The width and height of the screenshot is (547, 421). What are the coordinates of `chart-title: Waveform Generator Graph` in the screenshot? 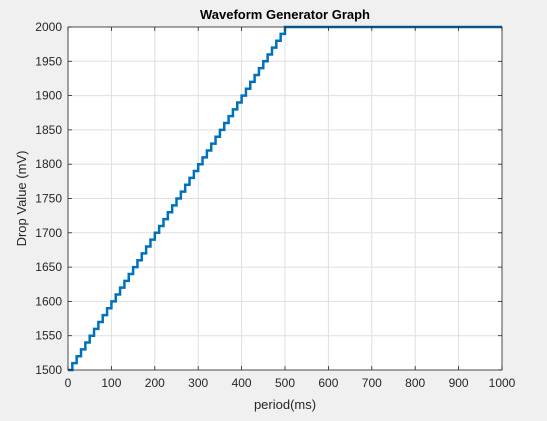 It's located at (285, 14).